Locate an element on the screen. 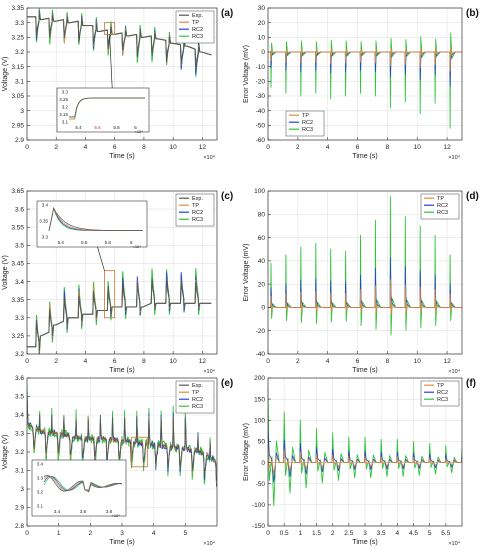 This screenshot has width=488, height=550. panel-label: (d) is located at coordinates (472, 196).